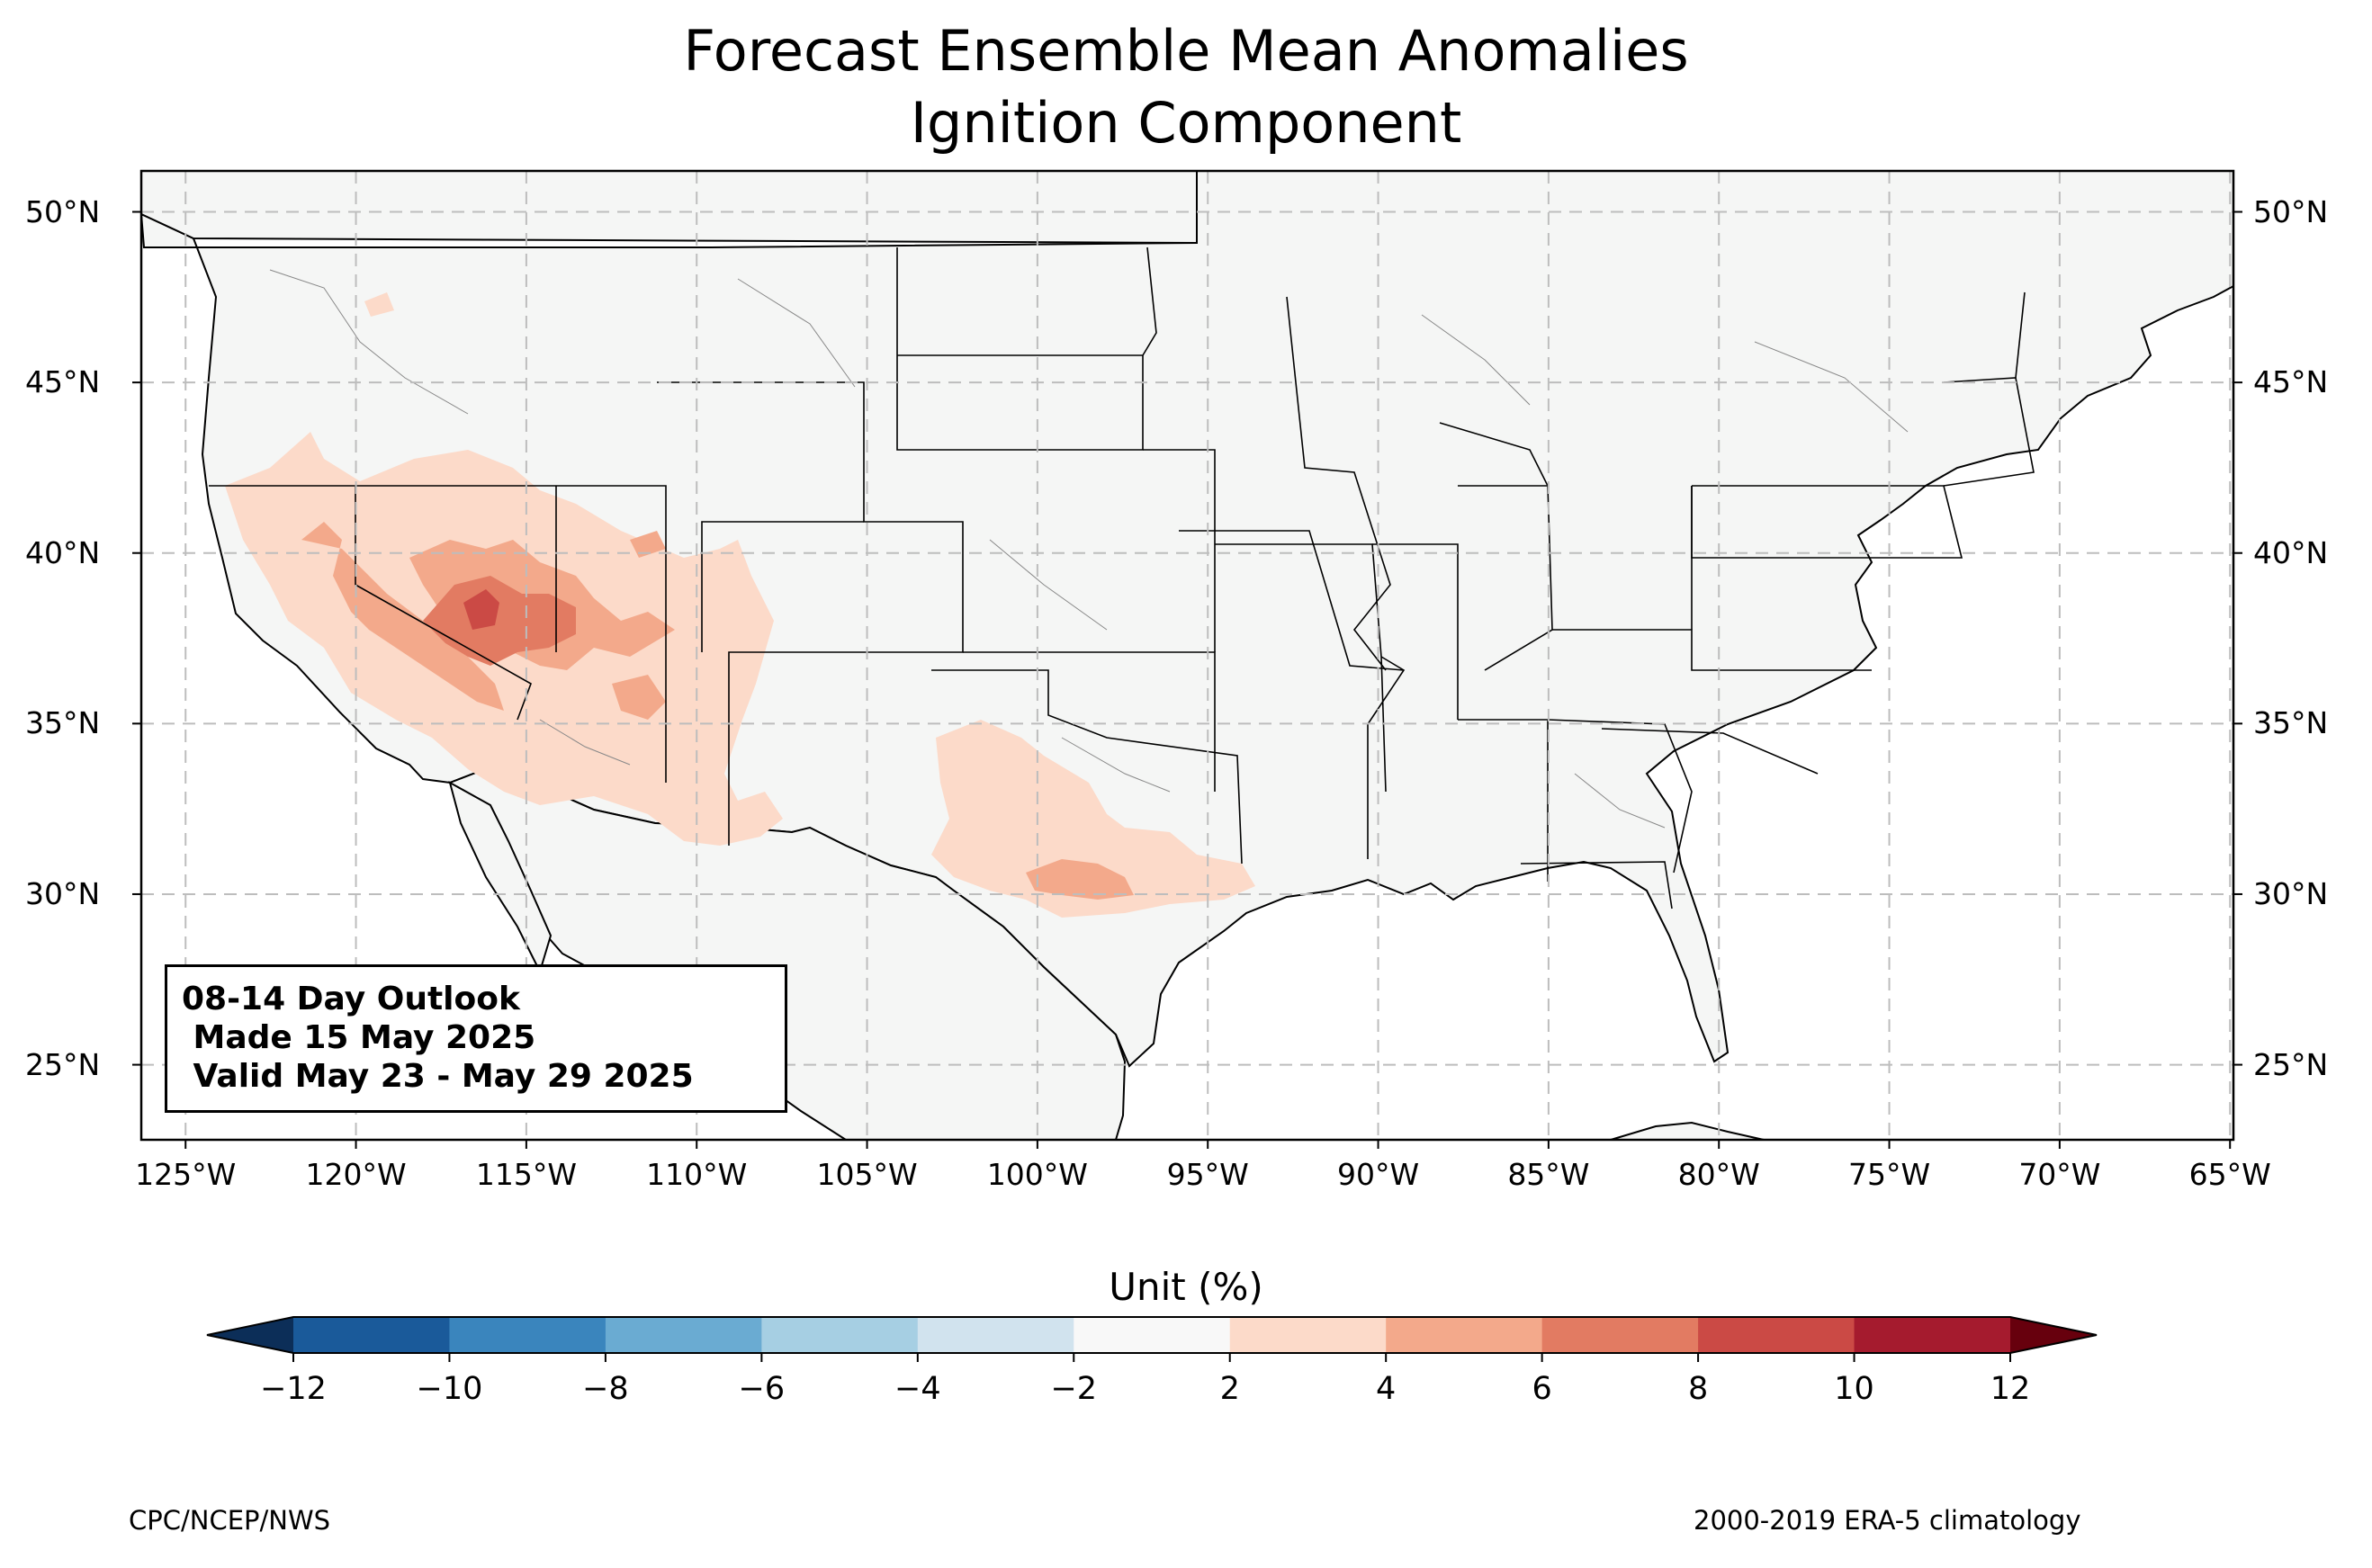  I want to click on lon-label: 95°W, so click(1207, 1174).